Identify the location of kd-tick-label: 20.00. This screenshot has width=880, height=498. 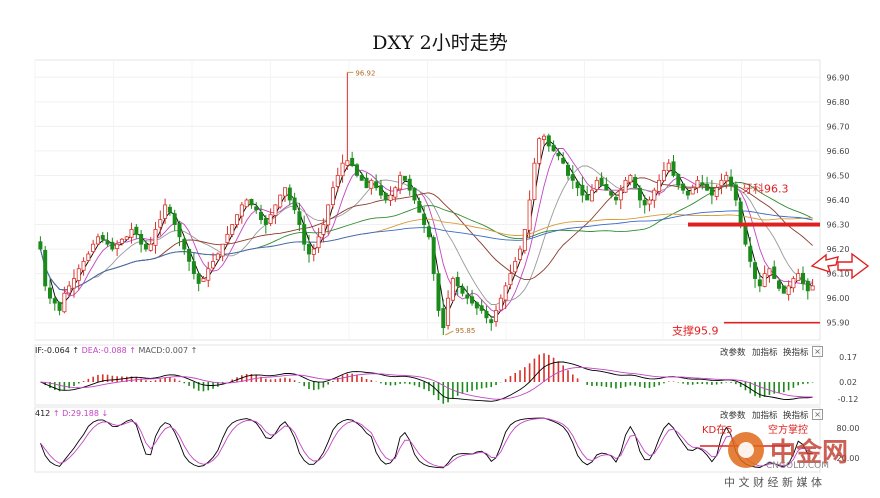
(848, 458).